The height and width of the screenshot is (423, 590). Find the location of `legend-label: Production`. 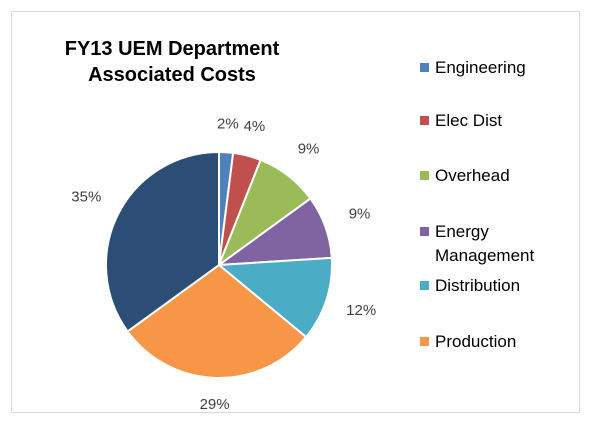

legend-label: Production is located at coordinates (476, 341).